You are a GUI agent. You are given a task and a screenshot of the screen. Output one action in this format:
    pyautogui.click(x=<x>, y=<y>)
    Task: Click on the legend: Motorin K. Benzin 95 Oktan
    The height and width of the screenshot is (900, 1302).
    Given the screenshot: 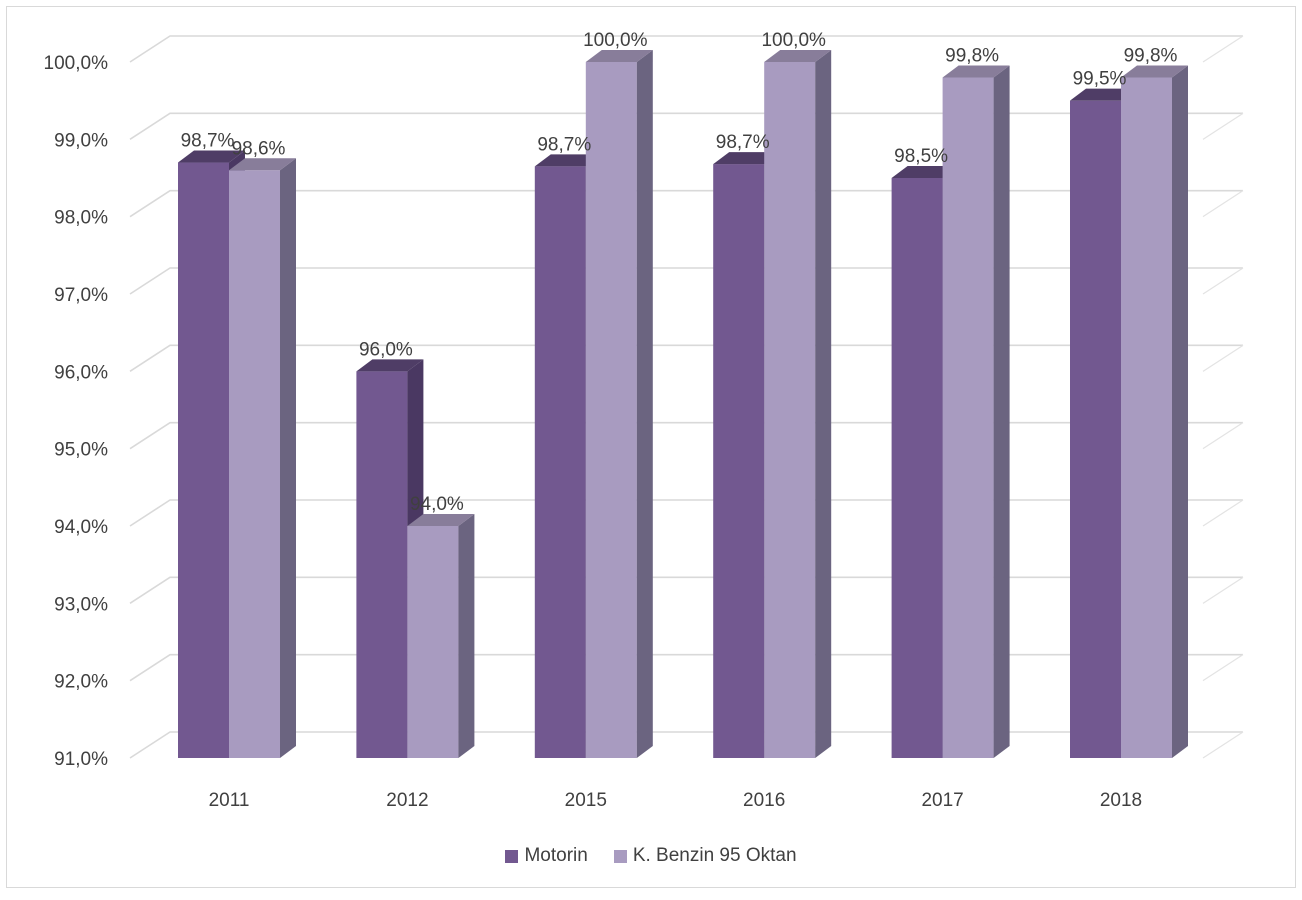 What is the action you would take?
    pyautogui.click(x=651, y=856)
    